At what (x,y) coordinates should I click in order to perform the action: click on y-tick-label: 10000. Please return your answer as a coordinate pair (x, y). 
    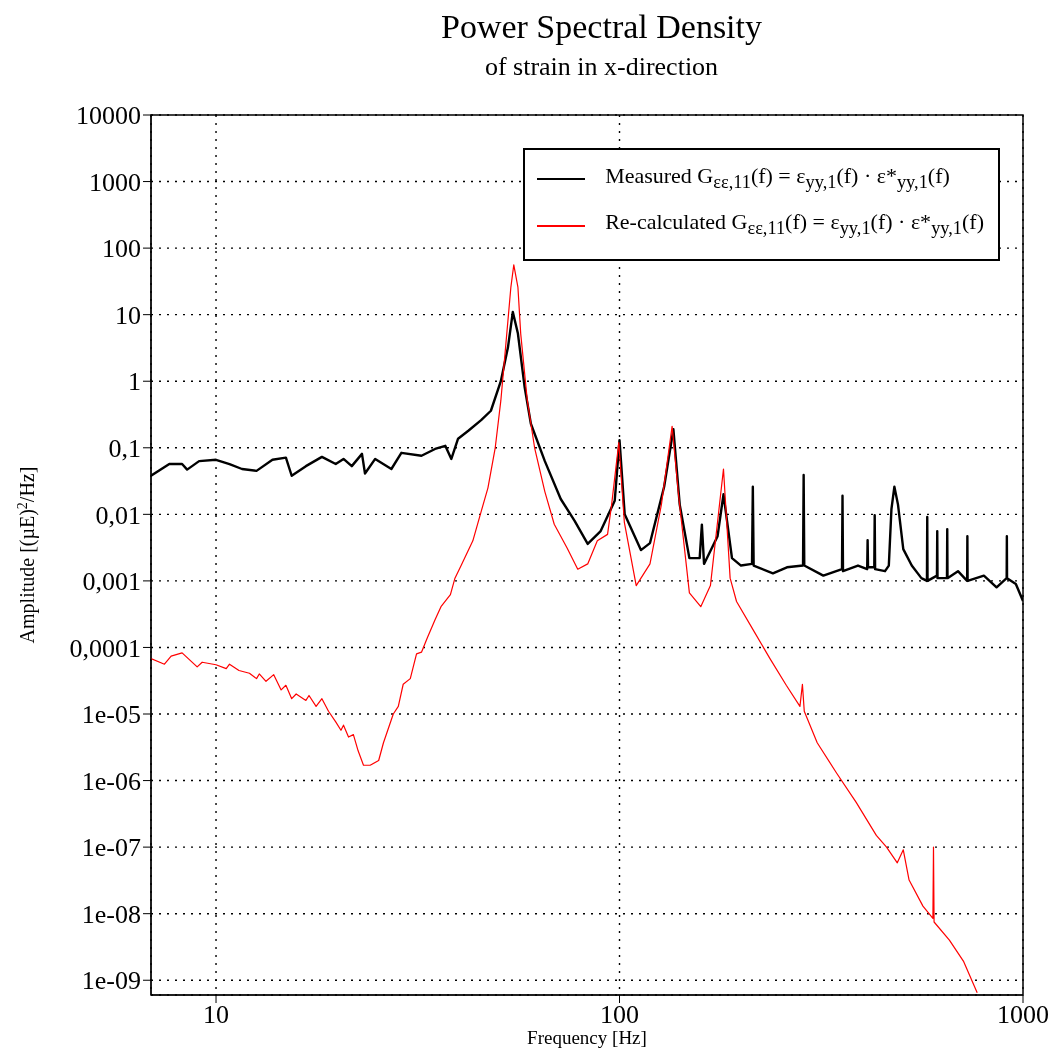
    Looking at the image, I should click on (108, 116).